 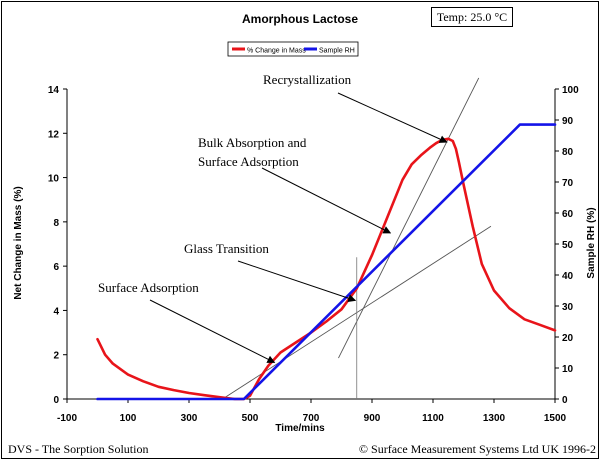 I want to click on x-tick-label: 1100, so click(x=433, y=418).